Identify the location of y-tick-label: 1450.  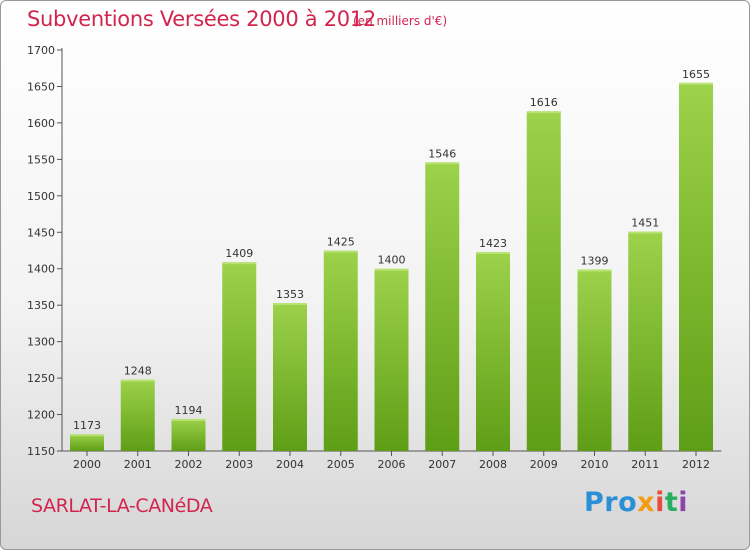
(41, 232).